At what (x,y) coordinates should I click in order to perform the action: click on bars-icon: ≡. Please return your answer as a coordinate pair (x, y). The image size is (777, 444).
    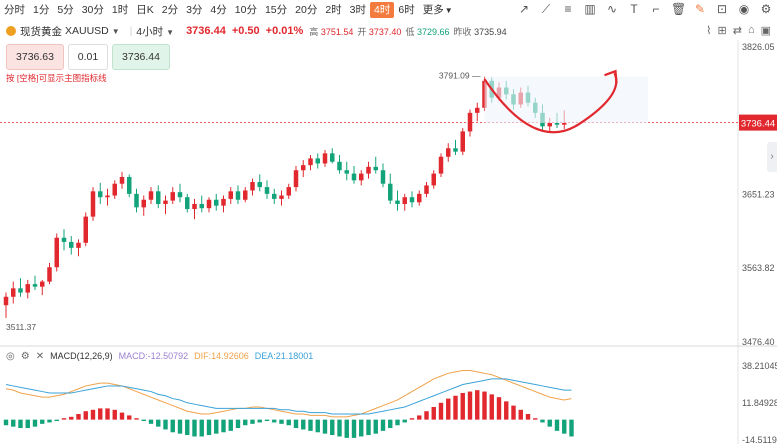
    Looking at the image, I should click on (568, 9).